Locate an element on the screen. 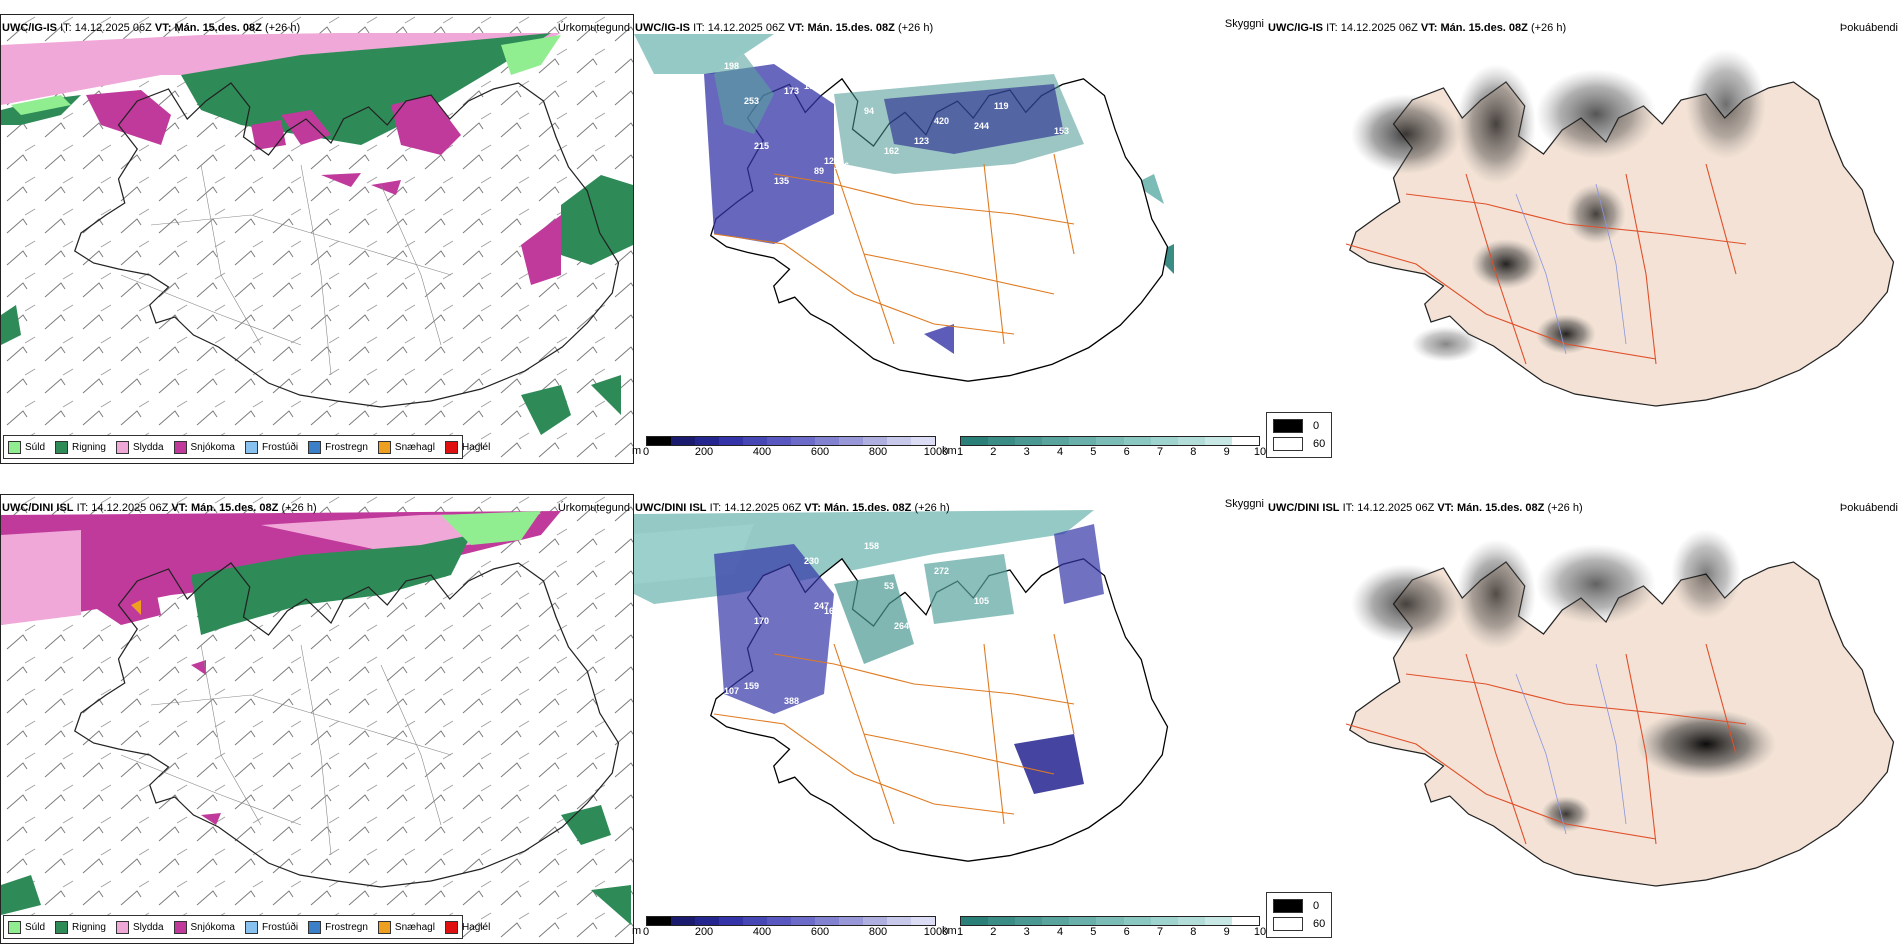 This screenshot has width=1900, height=950. legend-label: Snæhagl is located at coordinates (414, 447).